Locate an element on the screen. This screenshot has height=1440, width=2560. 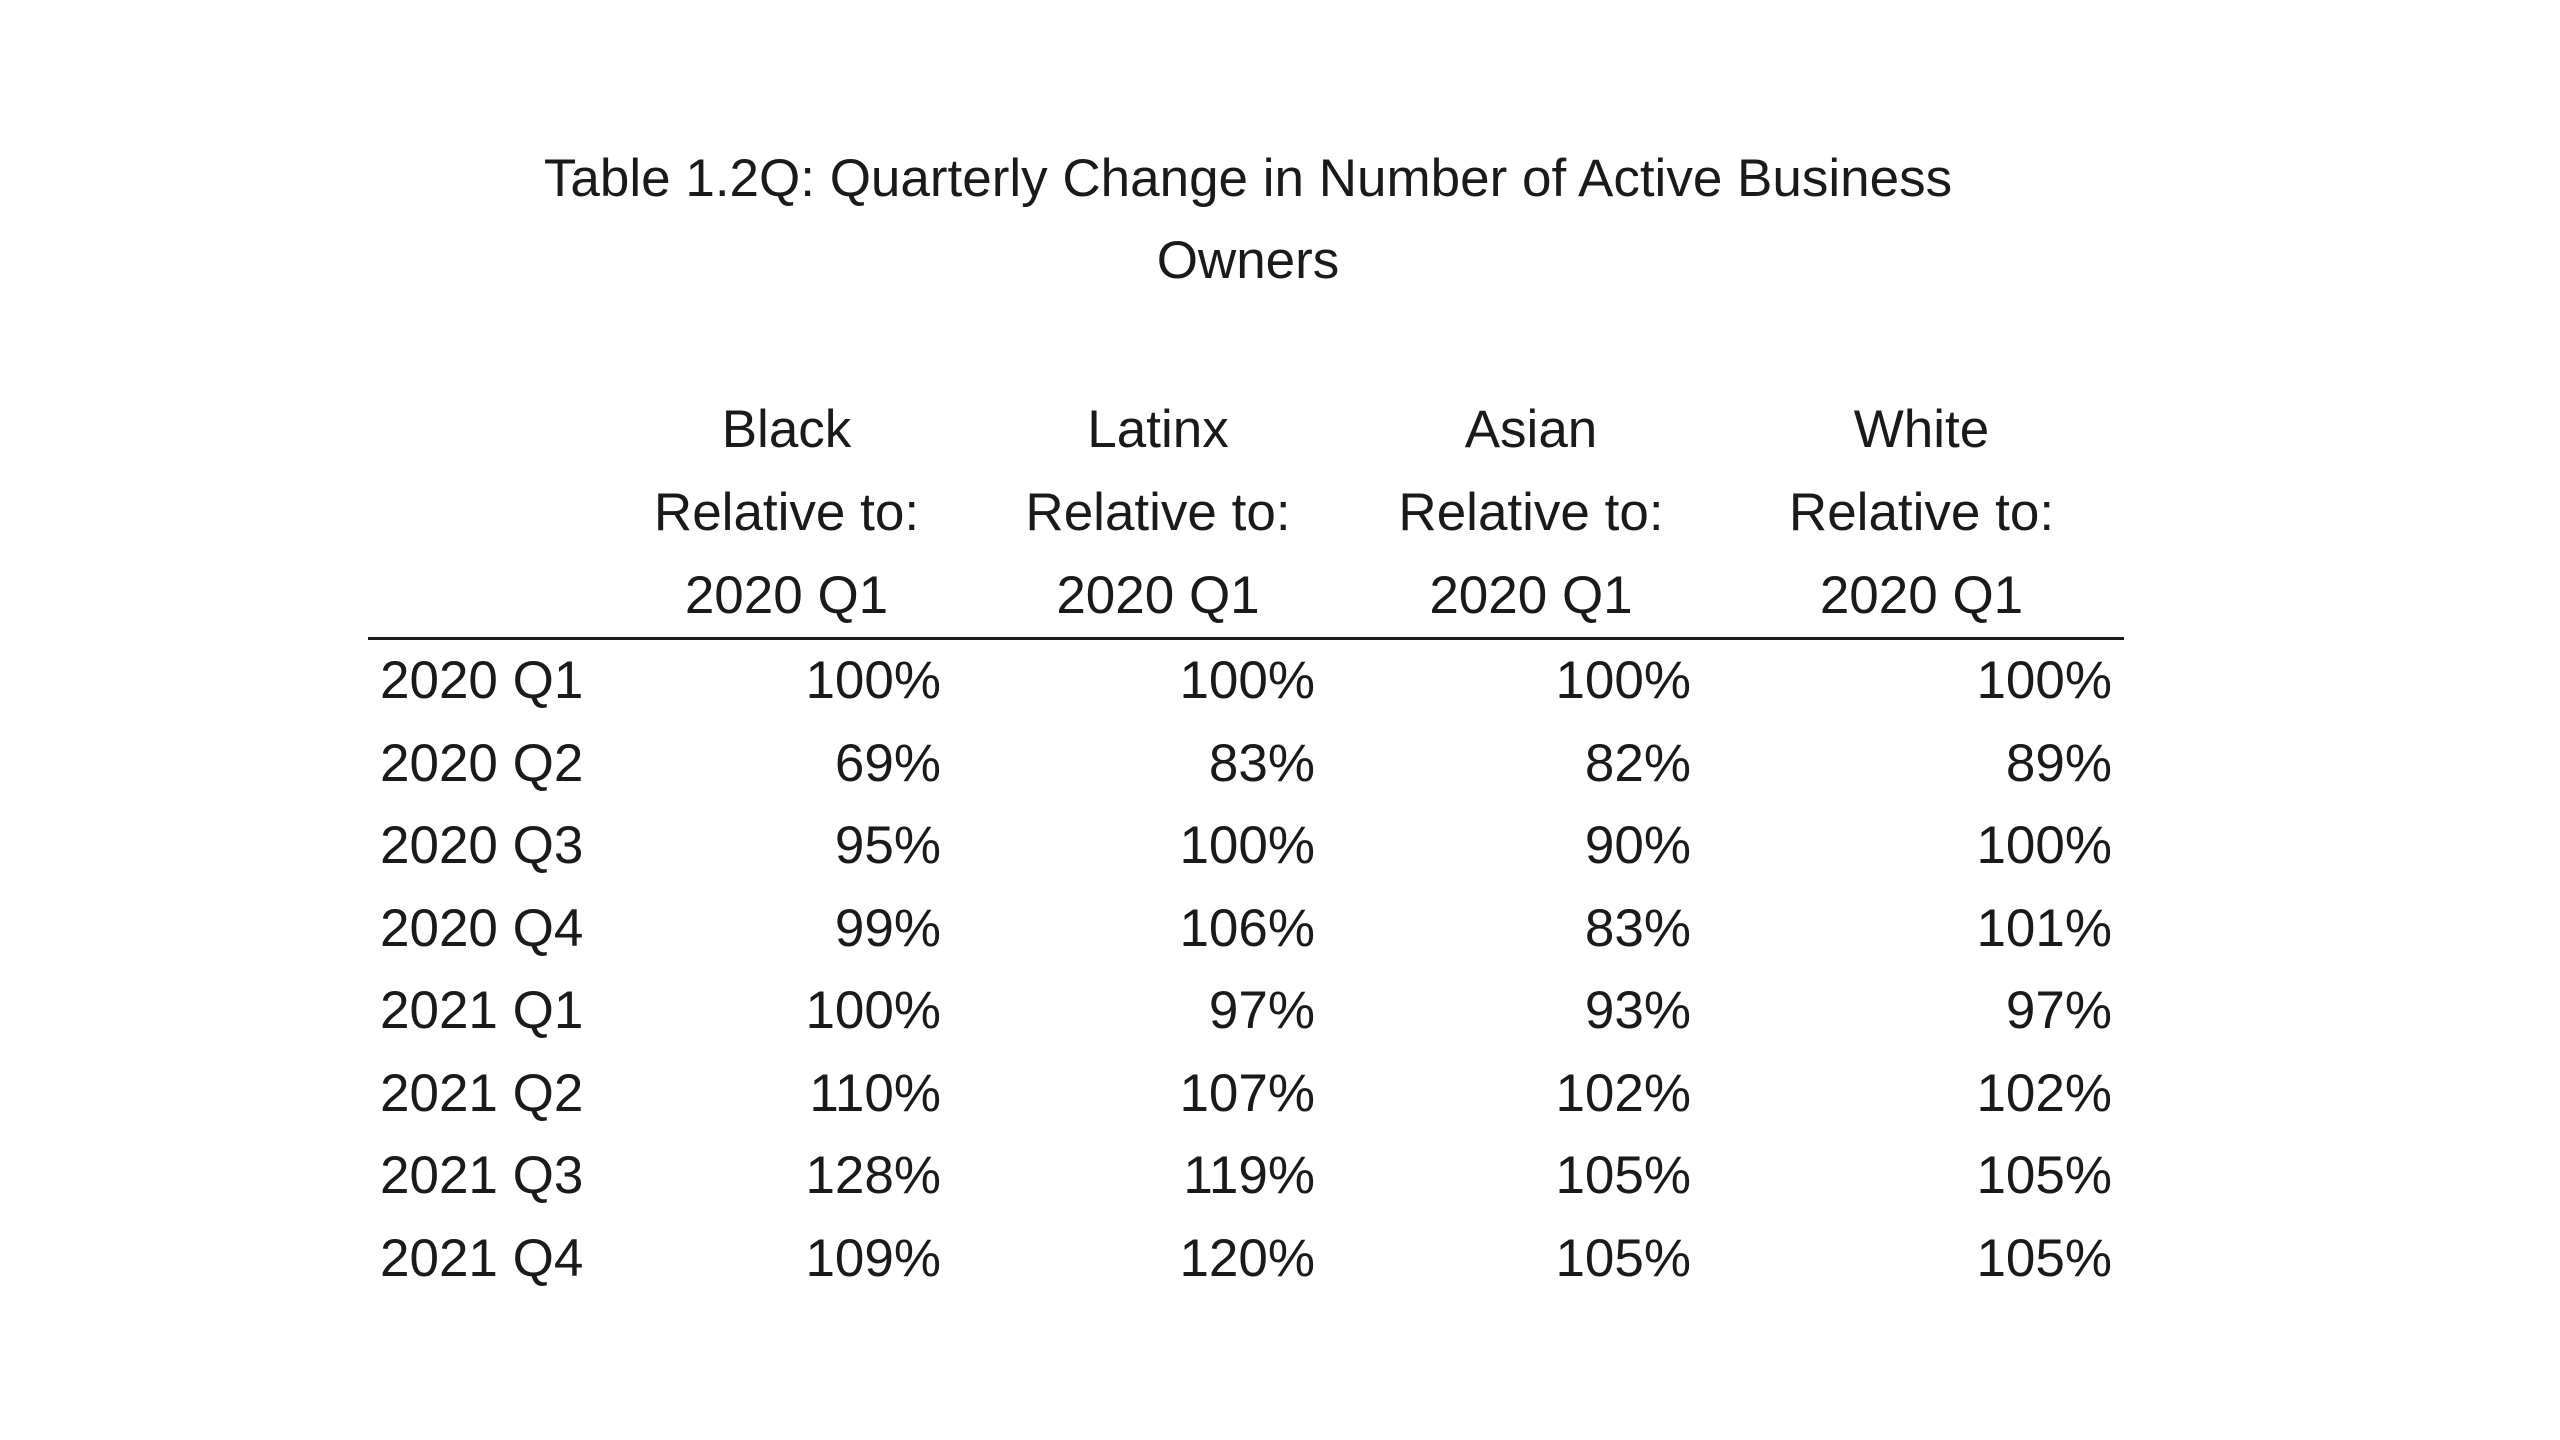
row-label: 2021 Q3 is located at coordinates (482, 1175).